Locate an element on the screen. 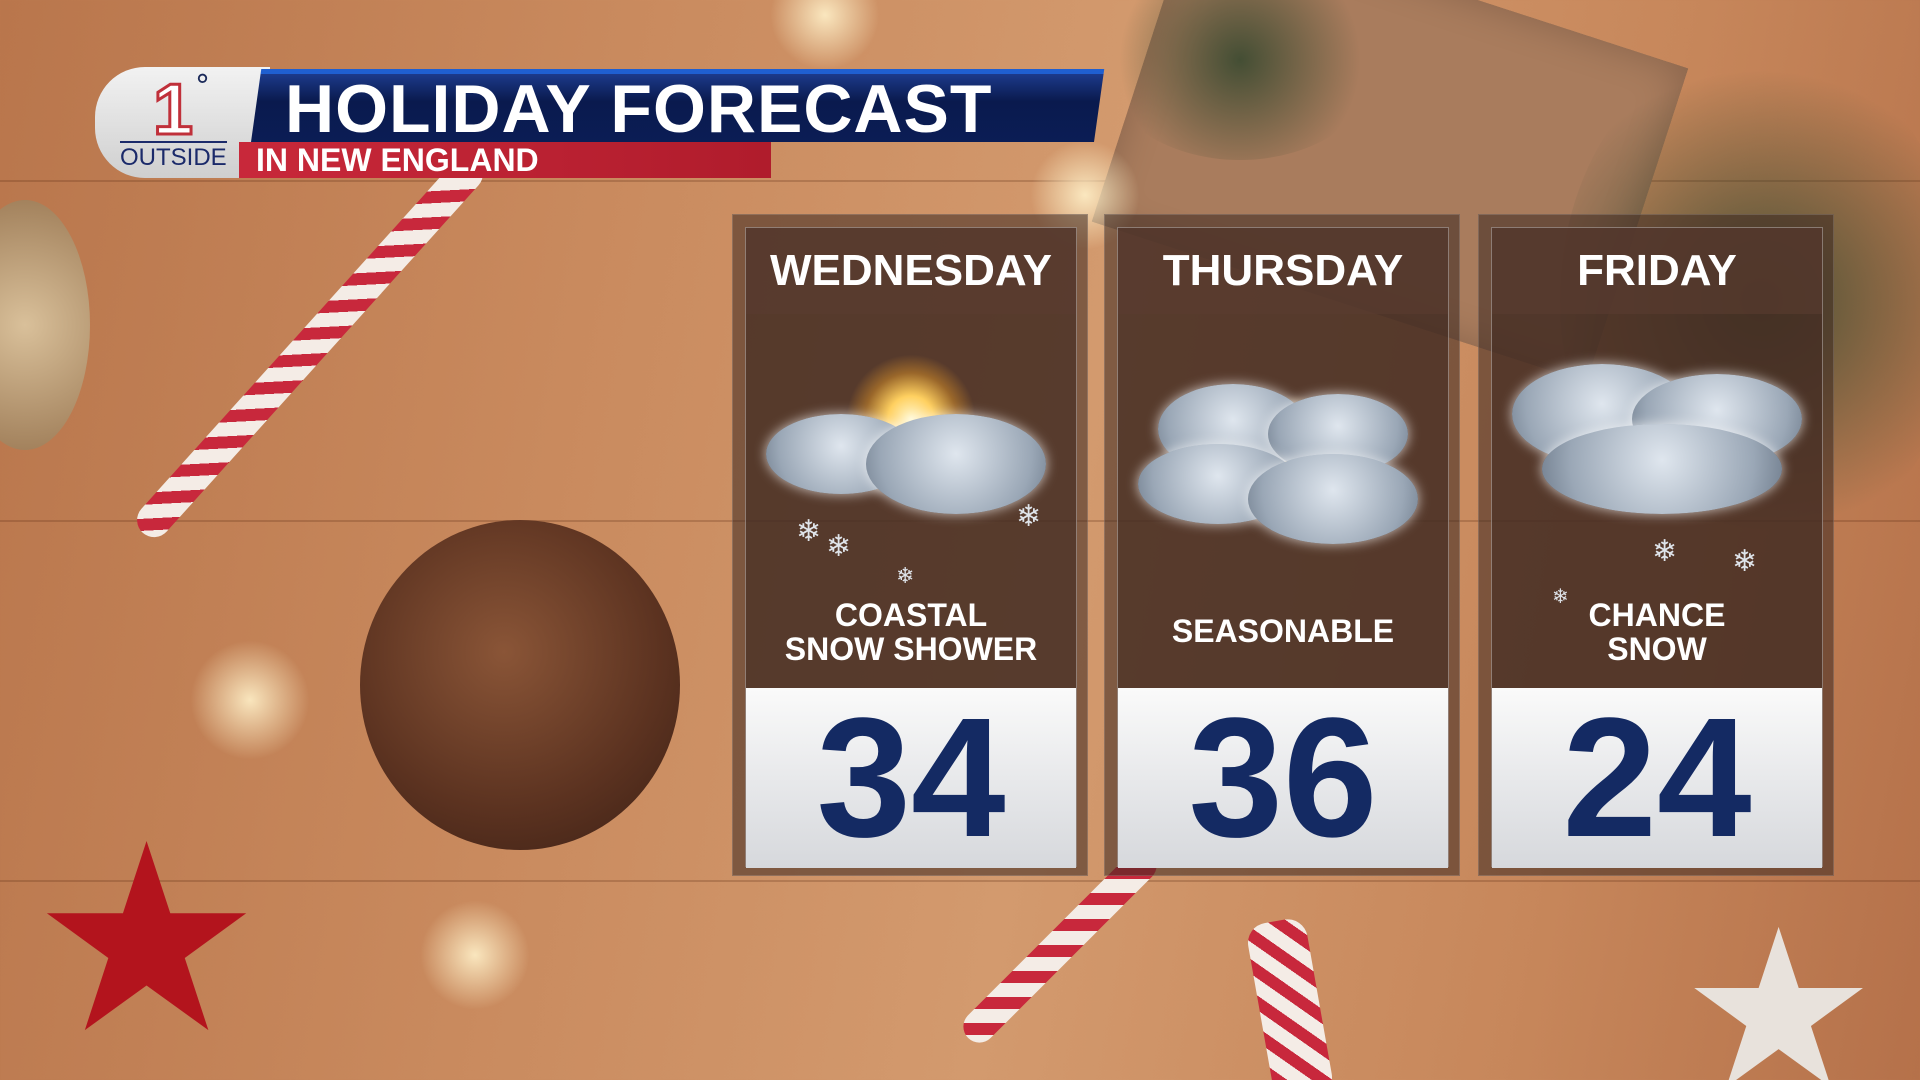 The image size is (1920, 1080). condition-text: SNOW is located at coordinates (1657, 649).